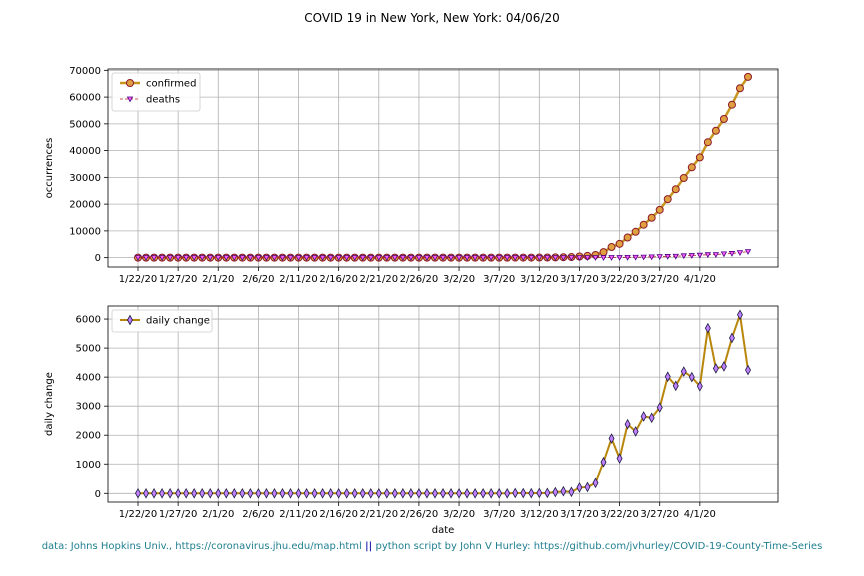  Describe the element at coordinates (88, 436) in the screenshot. I see `y-tick-label: 2000` at that location.